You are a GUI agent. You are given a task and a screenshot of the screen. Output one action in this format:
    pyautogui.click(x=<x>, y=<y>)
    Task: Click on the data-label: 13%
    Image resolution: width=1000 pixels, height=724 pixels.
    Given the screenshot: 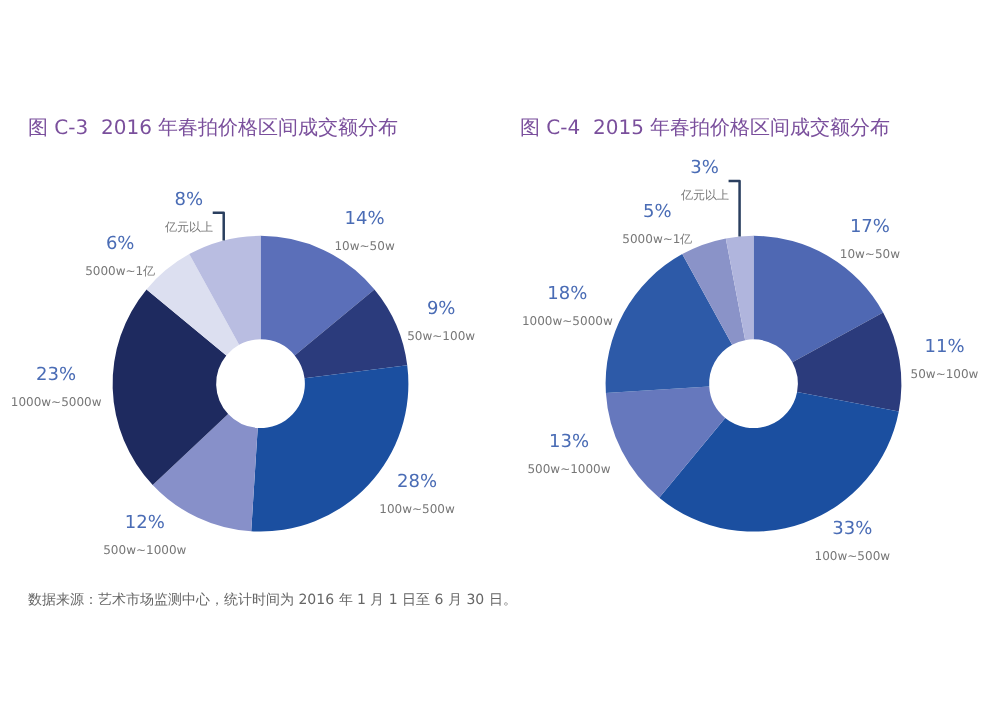 What is the action you would take?
    pyautogui.click(x=569, y=443)
    